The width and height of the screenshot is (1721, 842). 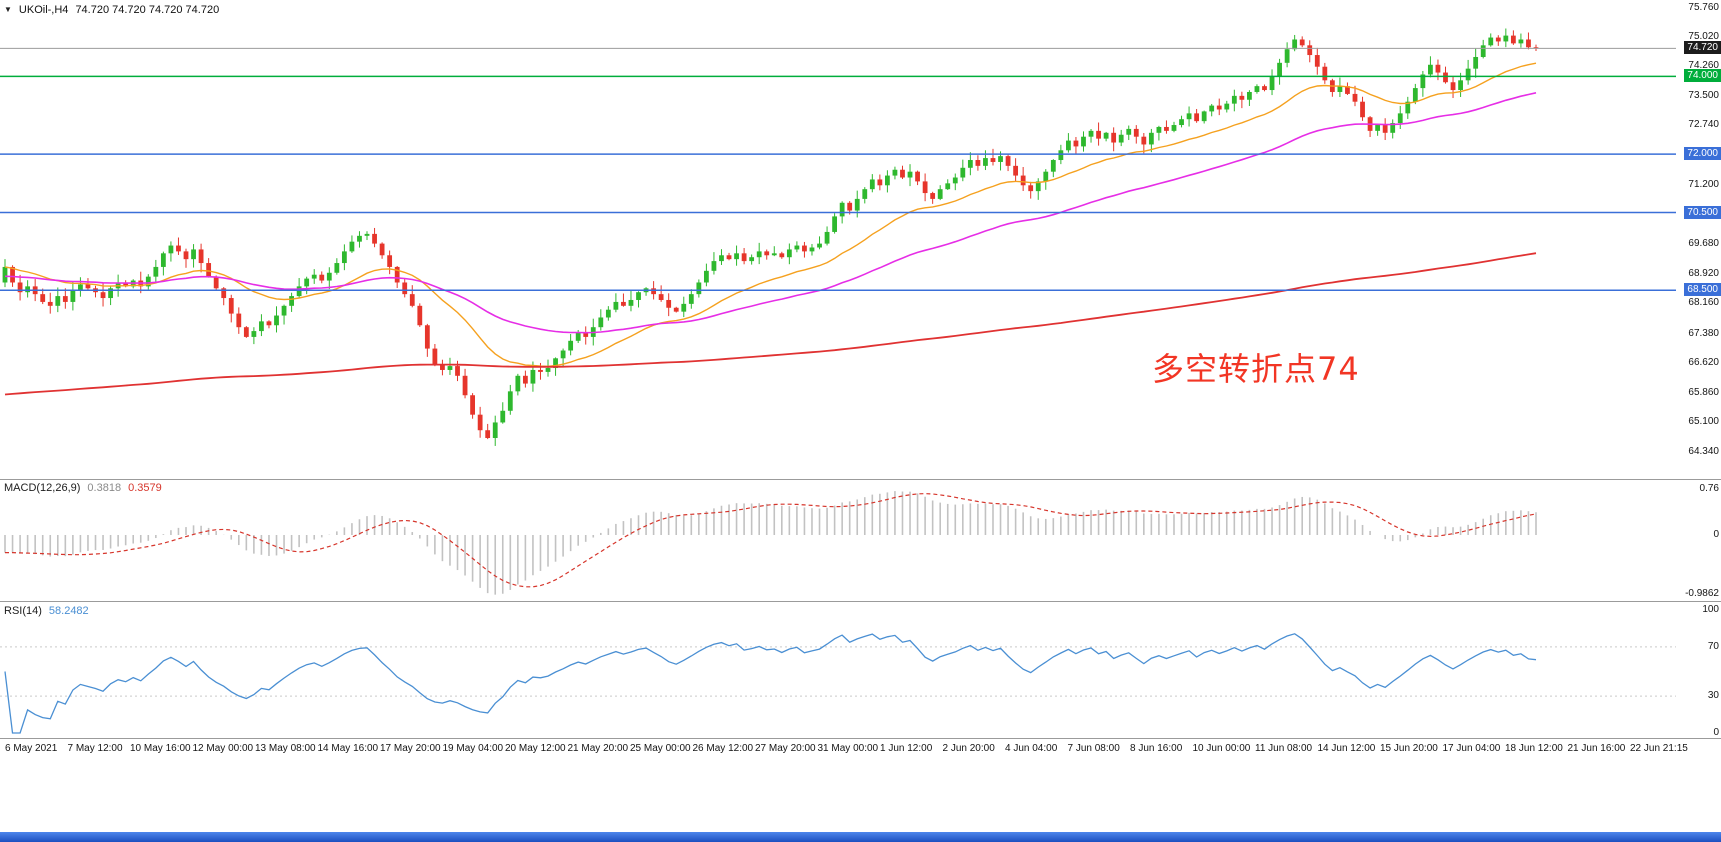 What do you see at coordinates (860, 837) in the screenshot?
I see `taskbar-strip` at bounding box center [860, 837].